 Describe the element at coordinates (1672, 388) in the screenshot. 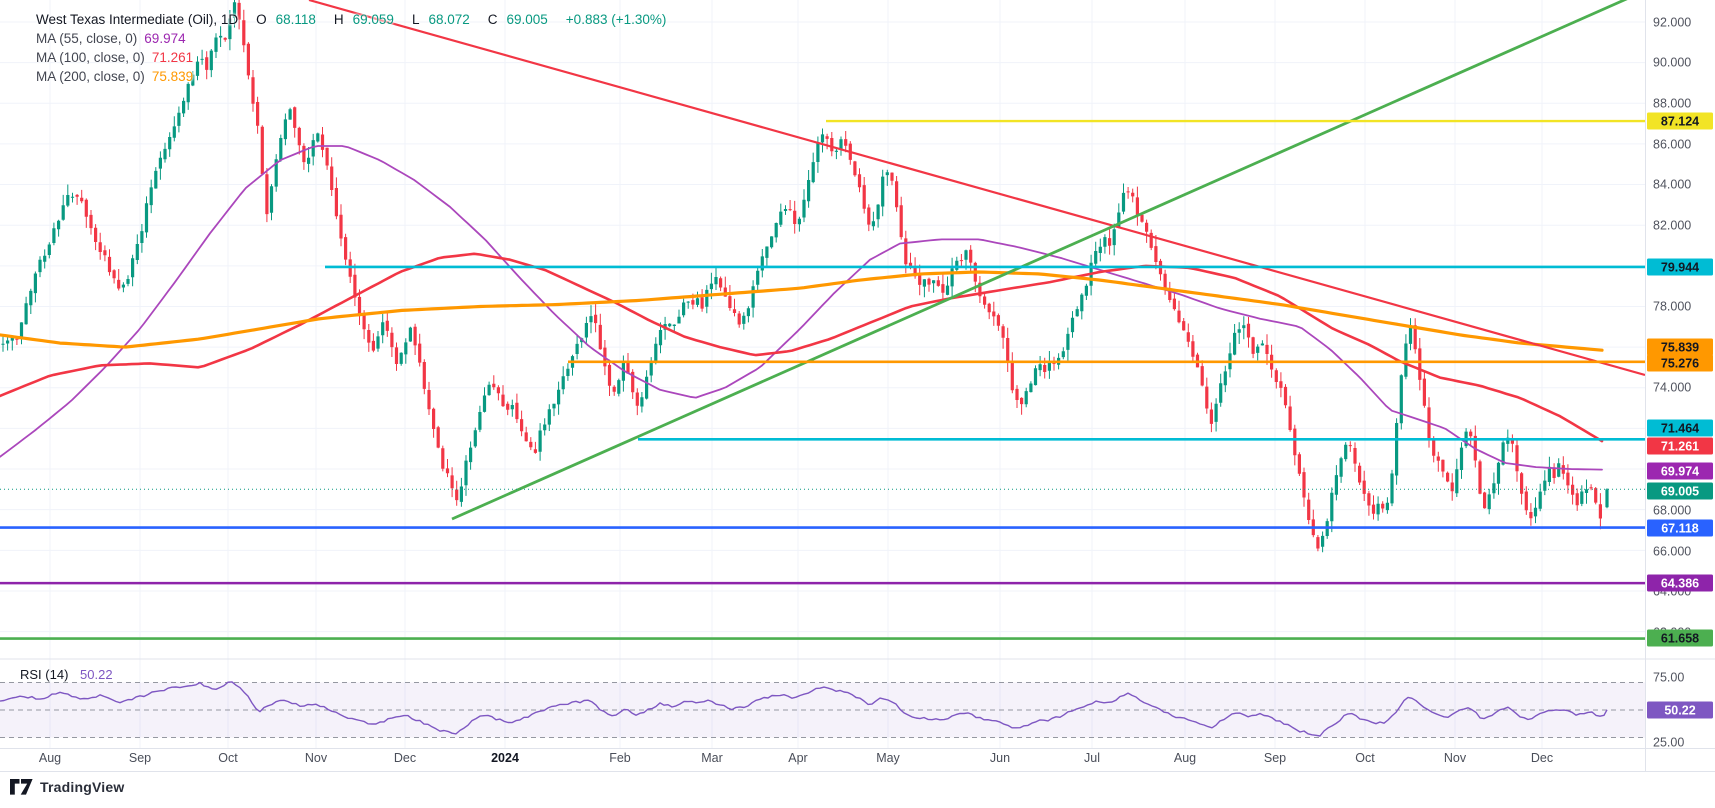

I see `price-axis-label: 74.000` at that location.